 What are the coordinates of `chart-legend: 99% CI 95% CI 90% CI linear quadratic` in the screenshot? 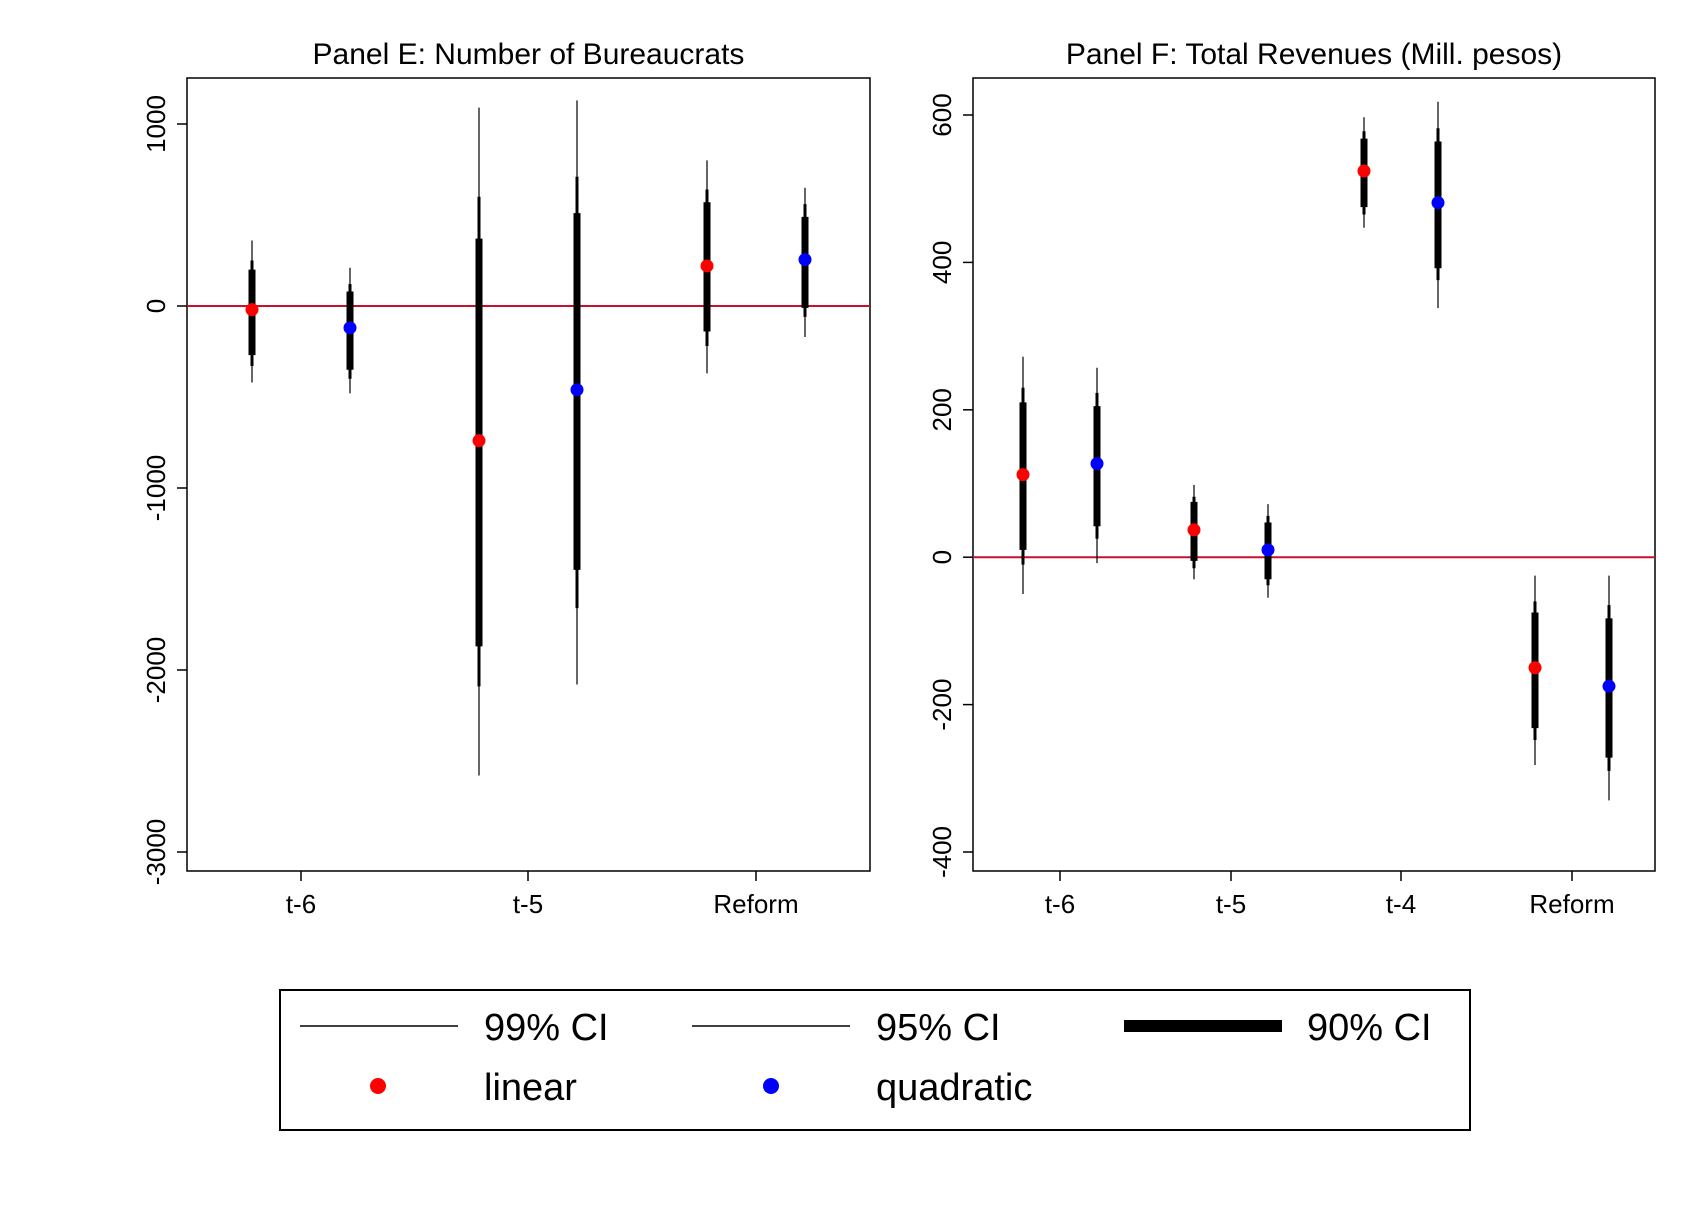 It's located at (875, 1060).